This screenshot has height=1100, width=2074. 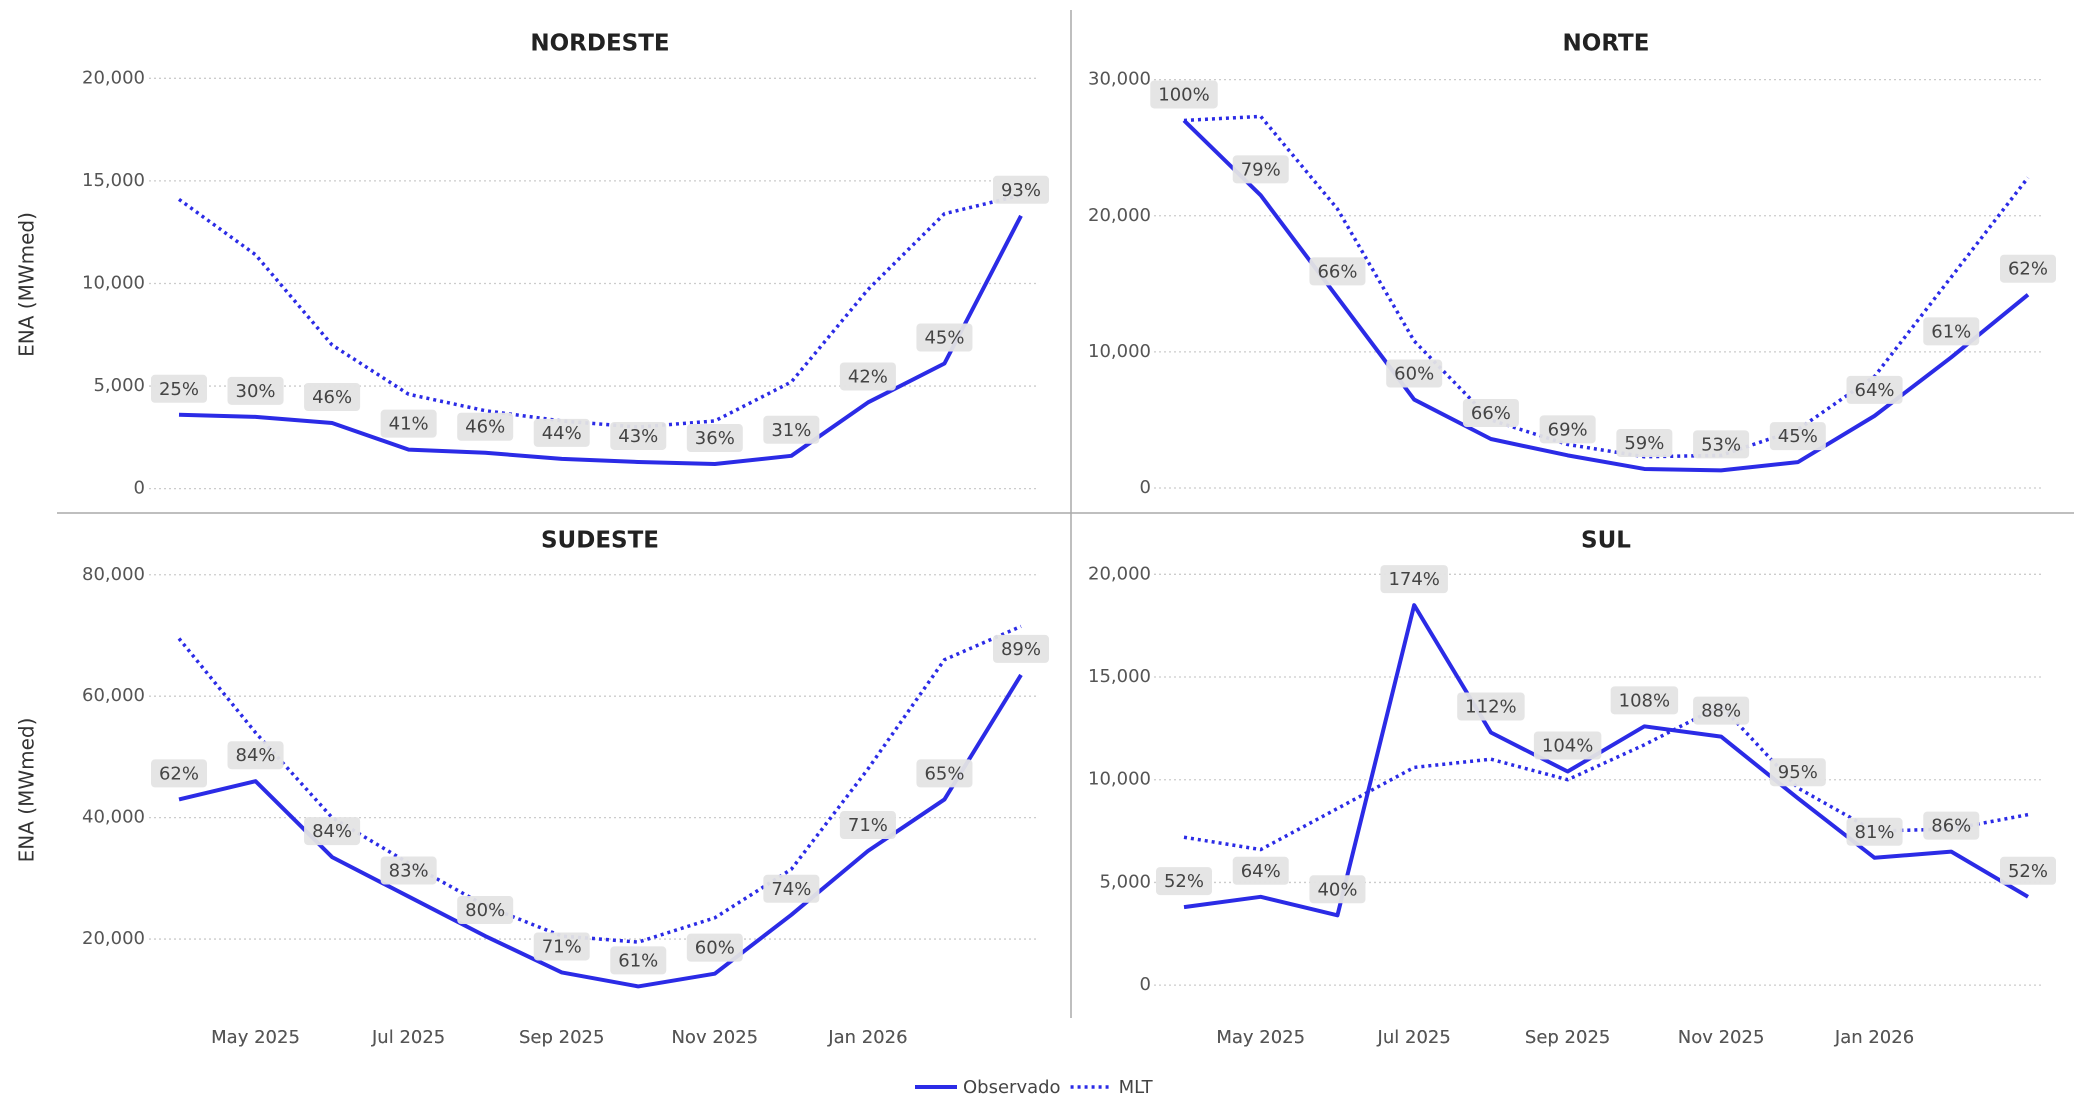 I want to click on data-label-text: 95%, so click(x=1798, y=772).